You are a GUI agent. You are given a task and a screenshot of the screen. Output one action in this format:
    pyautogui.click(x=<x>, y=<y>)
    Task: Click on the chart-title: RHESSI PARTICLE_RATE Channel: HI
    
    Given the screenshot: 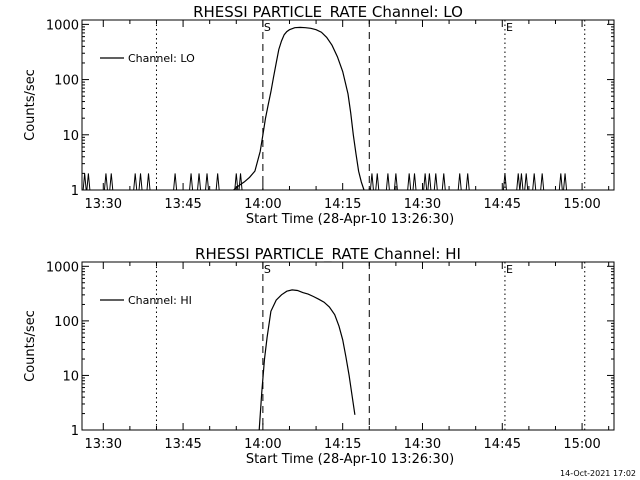 What is the action you would take?
    pyautogui.click(x=328, y=254)
    